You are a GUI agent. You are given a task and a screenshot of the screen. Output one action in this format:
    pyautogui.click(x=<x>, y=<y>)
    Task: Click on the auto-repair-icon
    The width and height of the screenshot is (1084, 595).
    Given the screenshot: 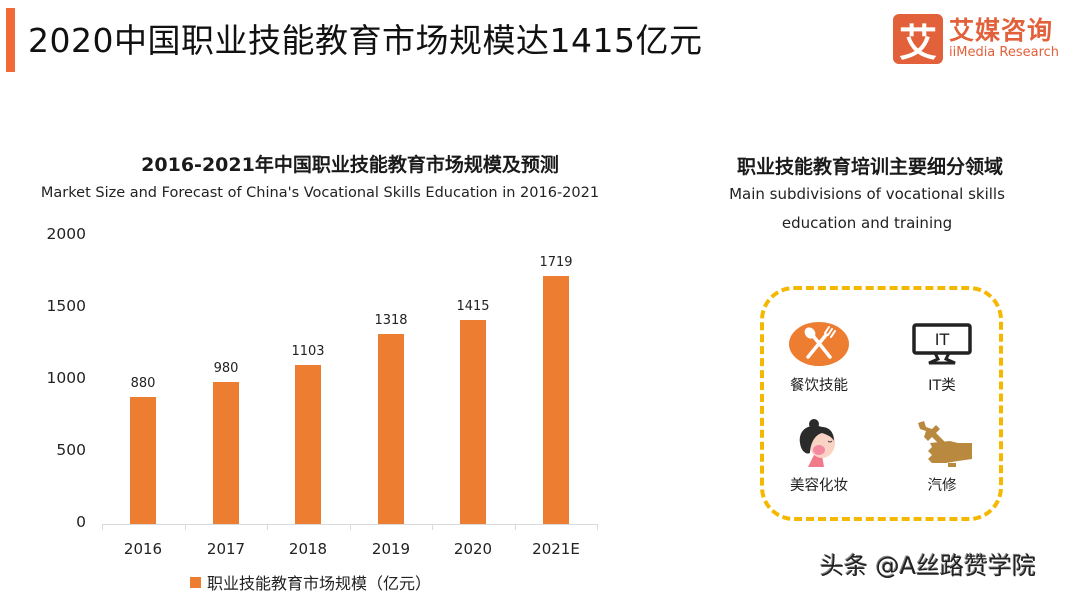 What is the action you would take?
    pyautogui.click(x=942, y=444)
    